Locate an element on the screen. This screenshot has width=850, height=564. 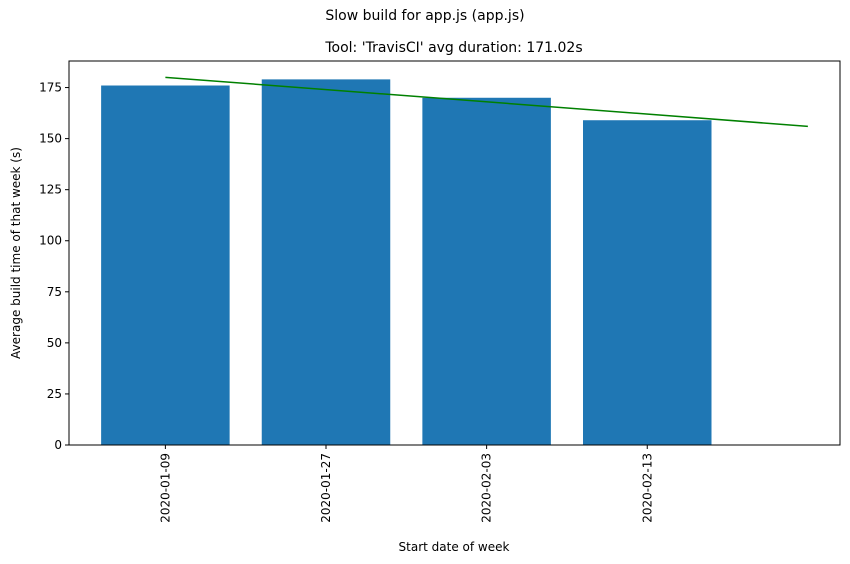
figure-suptitle: Slow build for app.js (app.js) is located at coordinates (425, 16).